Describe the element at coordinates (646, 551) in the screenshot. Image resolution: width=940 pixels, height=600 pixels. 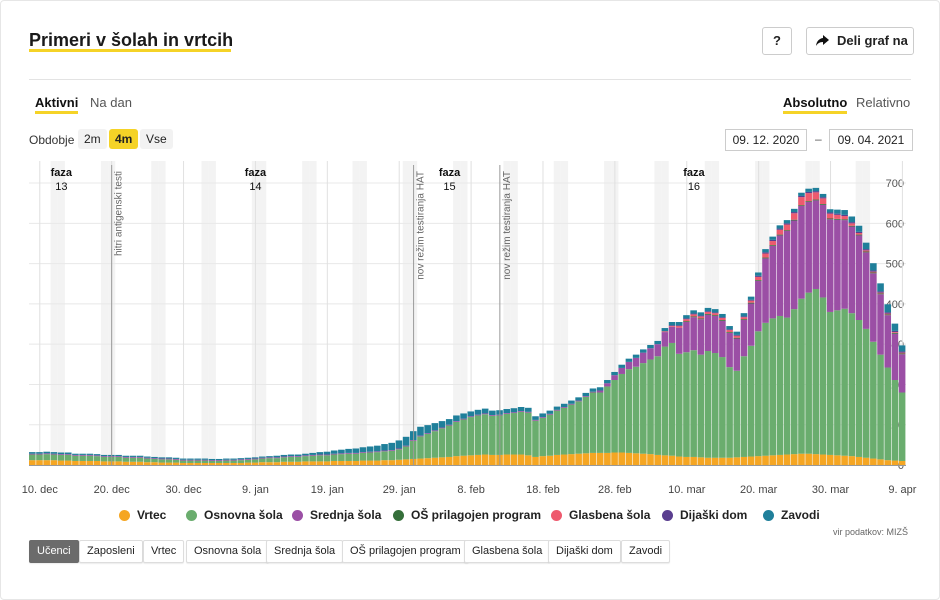
I see `category-button: Zavodi` at that location.